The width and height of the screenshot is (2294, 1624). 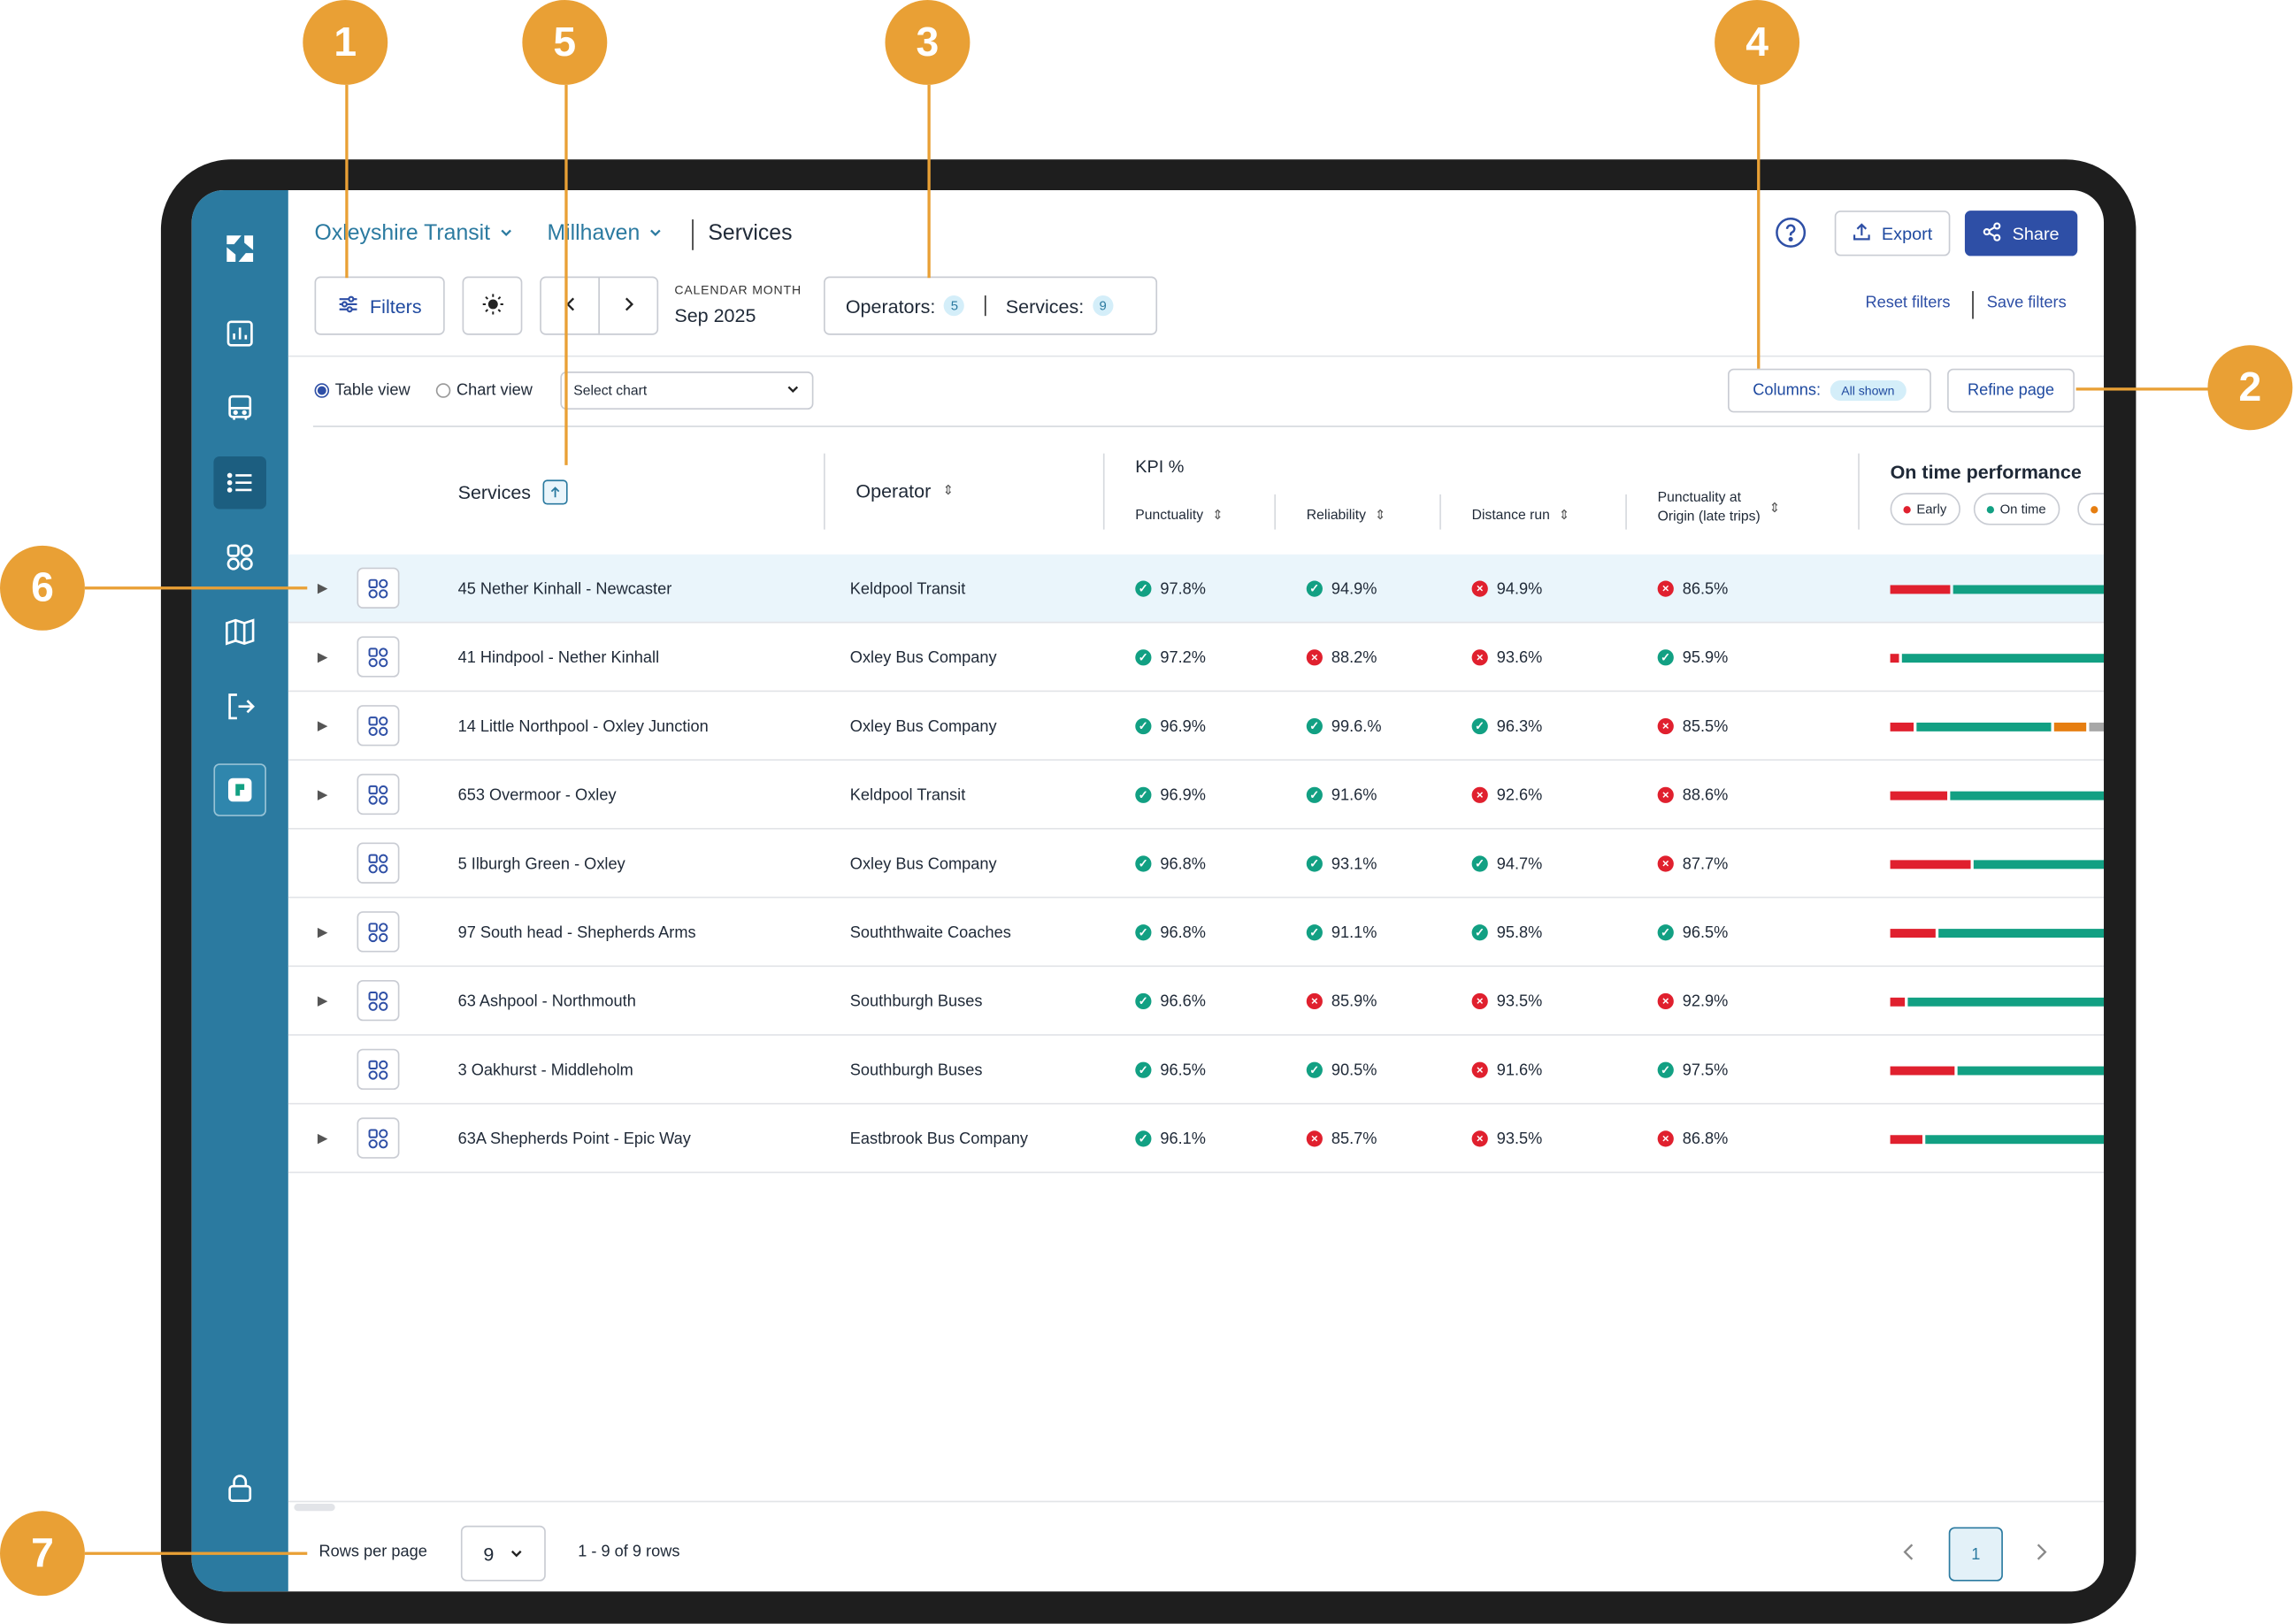 I want to click on punctuality-origin-value: 97.5%, so click(x=1706, y=1070).